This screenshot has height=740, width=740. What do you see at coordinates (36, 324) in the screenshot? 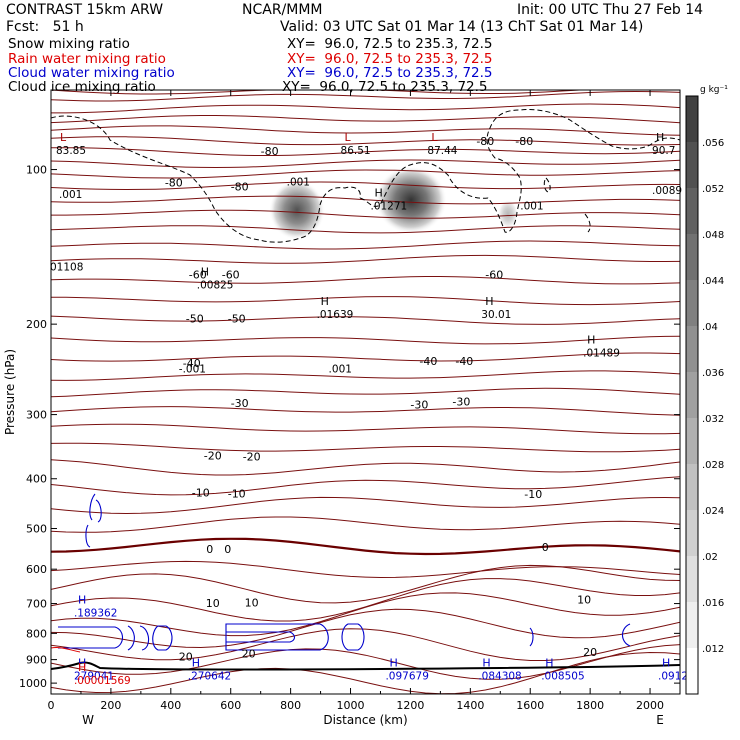
I see `y-tick-label: 200` at bounding box center [36, 324].